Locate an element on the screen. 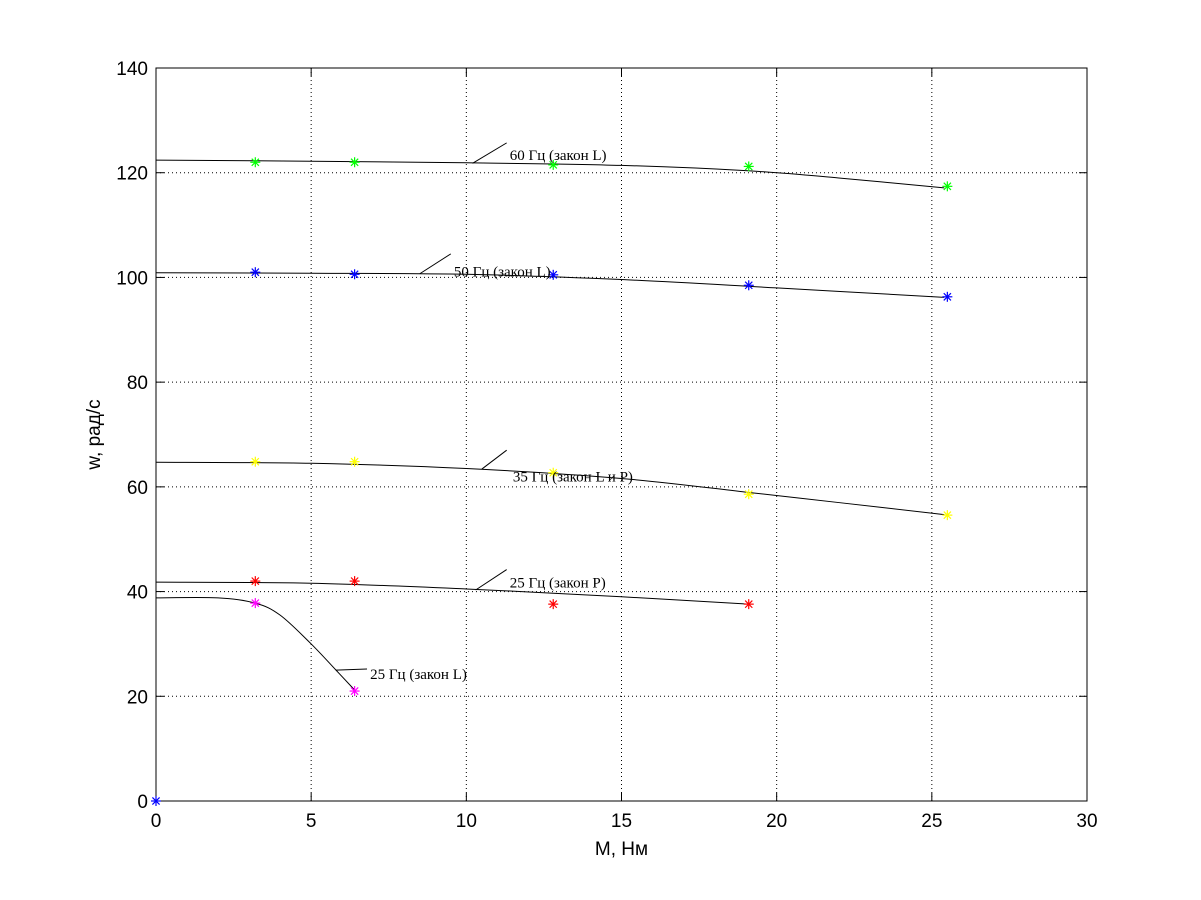 This screenshot has width=1201, height=900. y-axis-label: w, рад/с is located at coordinates (94, 434).